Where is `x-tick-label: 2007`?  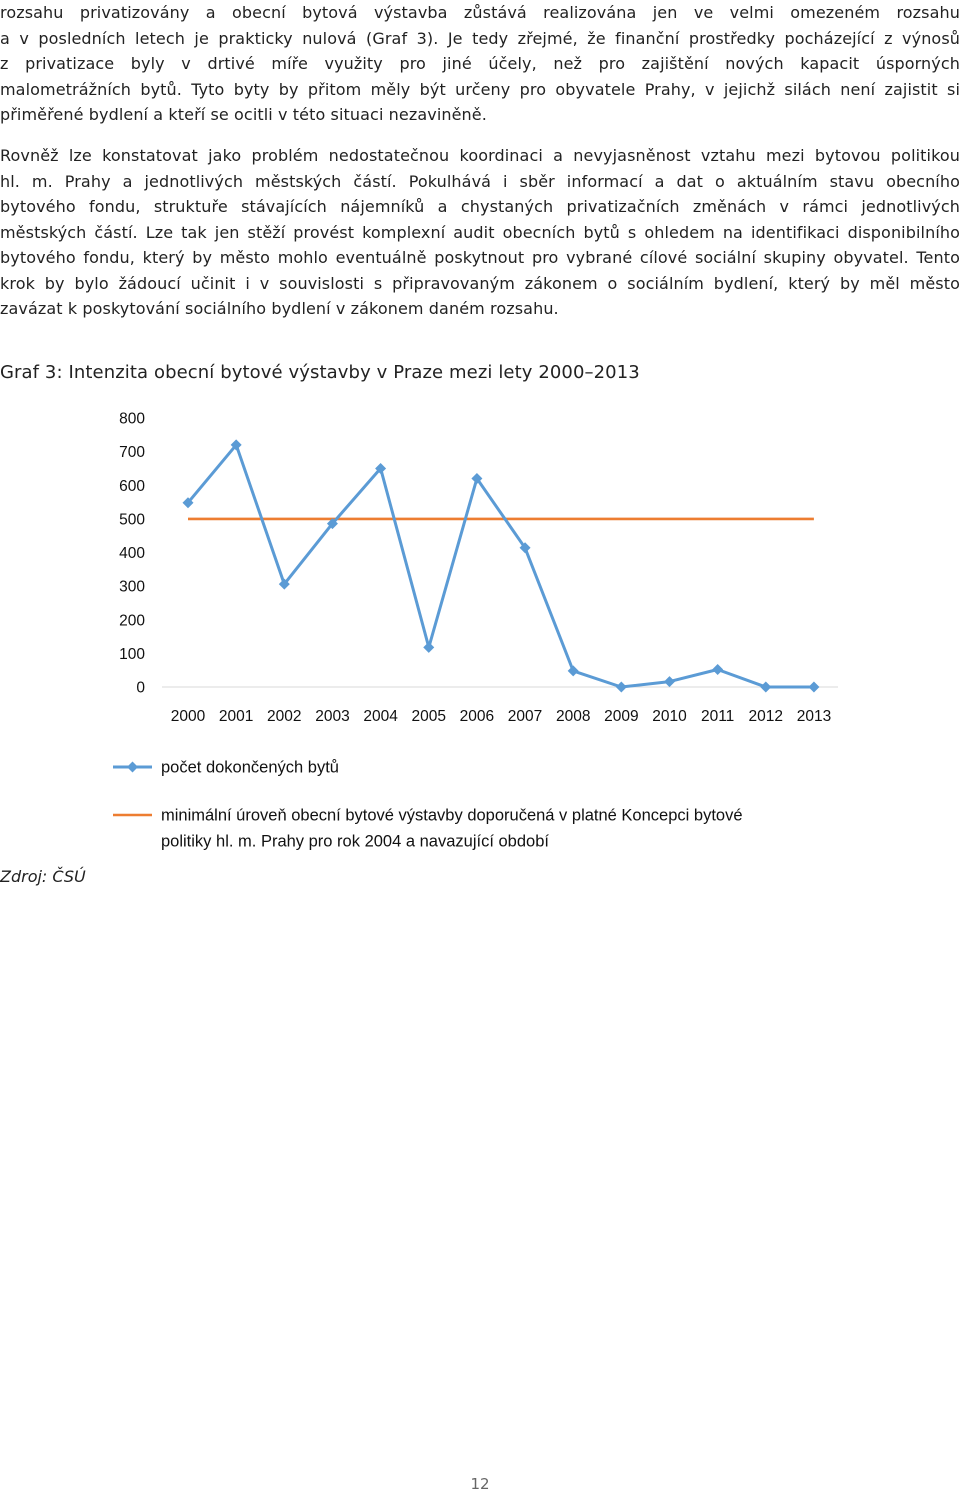
x-tick-label: 2007 is located at coordinates (525, 716).